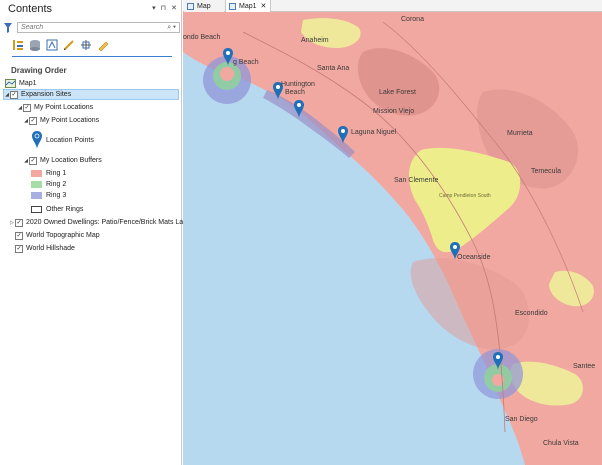 The width and height of the screenshot is (602, 465). I want to click on location-pin-huntington, so click(278, 91).